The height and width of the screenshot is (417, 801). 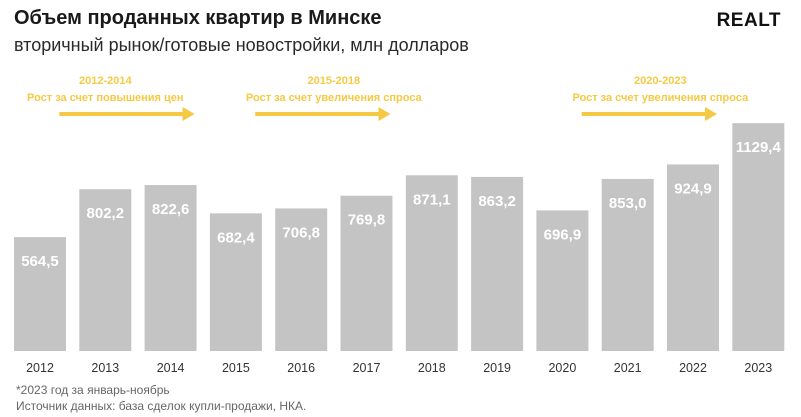 I want to click on x-tick-2015: 2015, so click(x=236, y=368).